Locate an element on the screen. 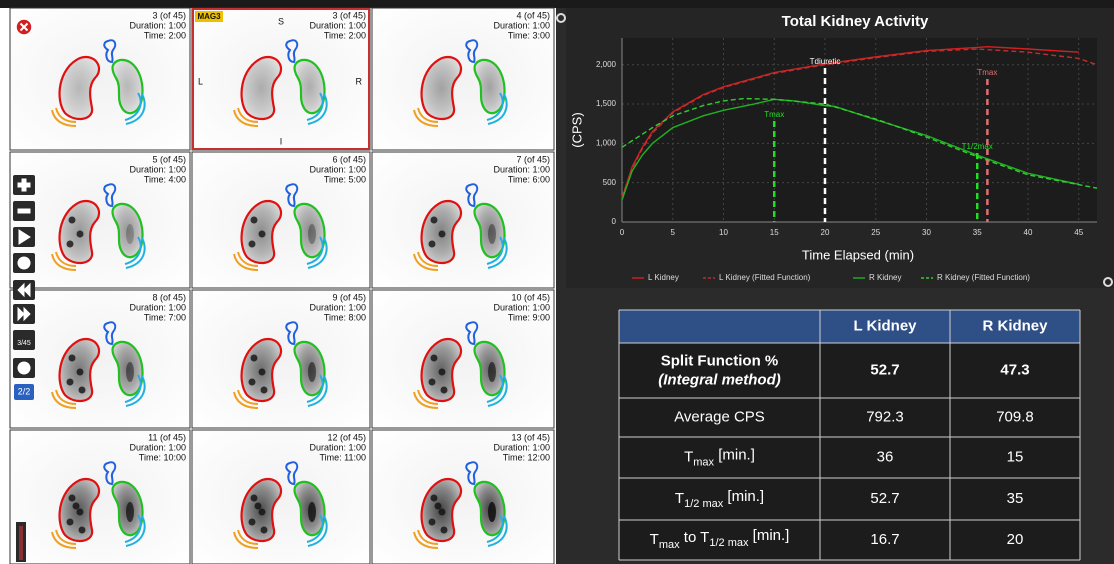  legend-label: R Kidney (Fitted Function) is located at coordinates (983, 277).